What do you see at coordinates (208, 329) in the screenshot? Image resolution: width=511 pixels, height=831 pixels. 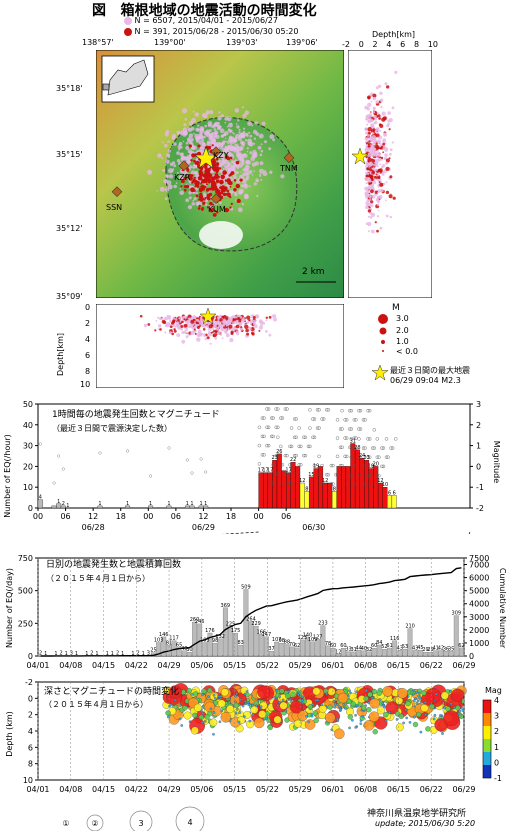 I see `bottom-points` at bounding box center [208, 329].